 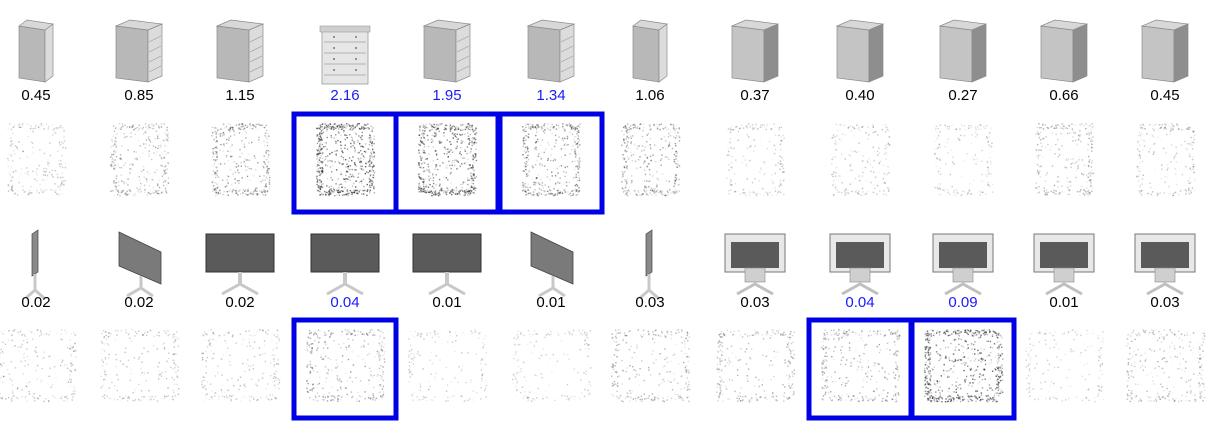 What do you see at coordinates (860, 303) in the screenshot?
I see `view-score-monitor-9: 0.04` at bounding box center [860, 303].